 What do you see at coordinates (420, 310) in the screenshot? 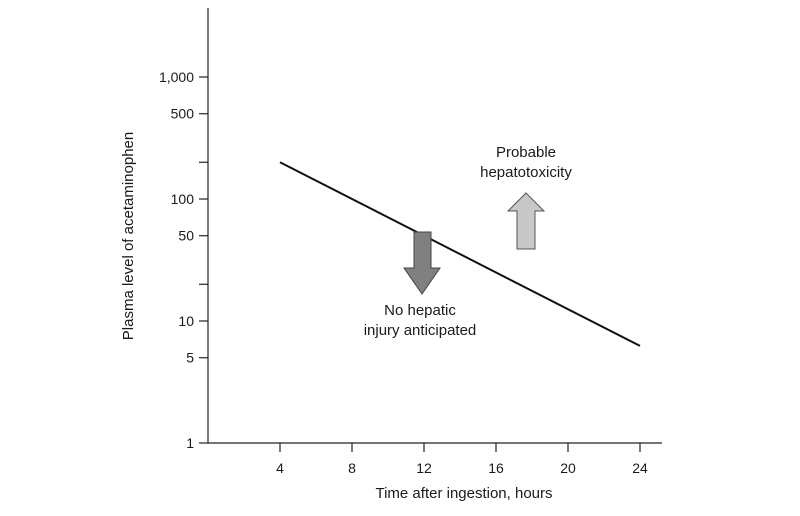
I see `annotation-down-line-1: No hepatic` at bounding box center [420, 310].